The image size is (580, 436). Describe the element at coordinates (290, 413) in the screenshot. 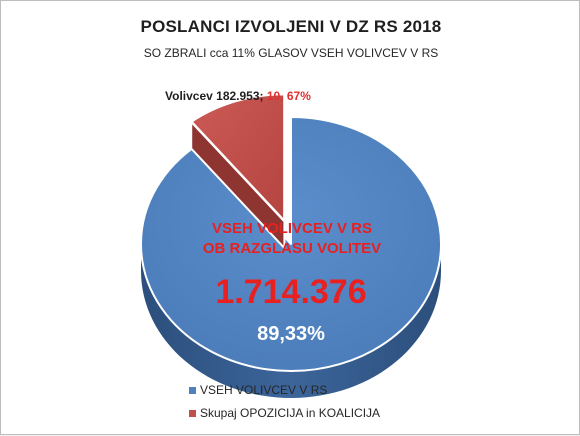

I see `legend-label-red: Skupaj OPOZICIJA in KOALICIJA` at that location.